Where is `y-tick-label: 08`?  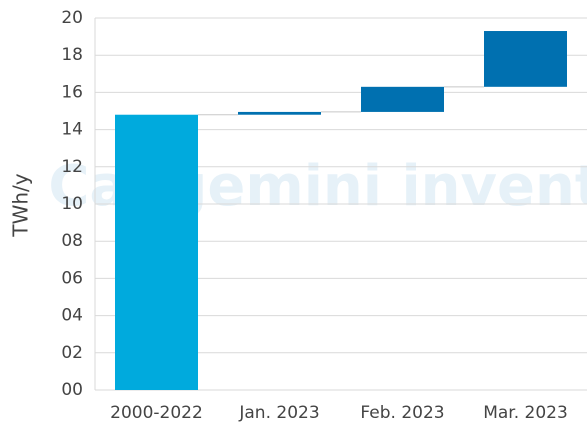
y-tick-label: 08 is located at coordinates (72, 241).